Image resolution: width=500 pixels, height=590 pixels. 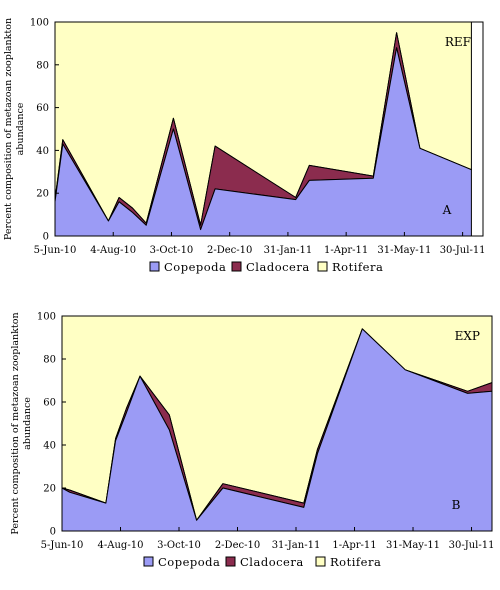 I want to click on panel-tag: EXP, so click(x=467, y=336).